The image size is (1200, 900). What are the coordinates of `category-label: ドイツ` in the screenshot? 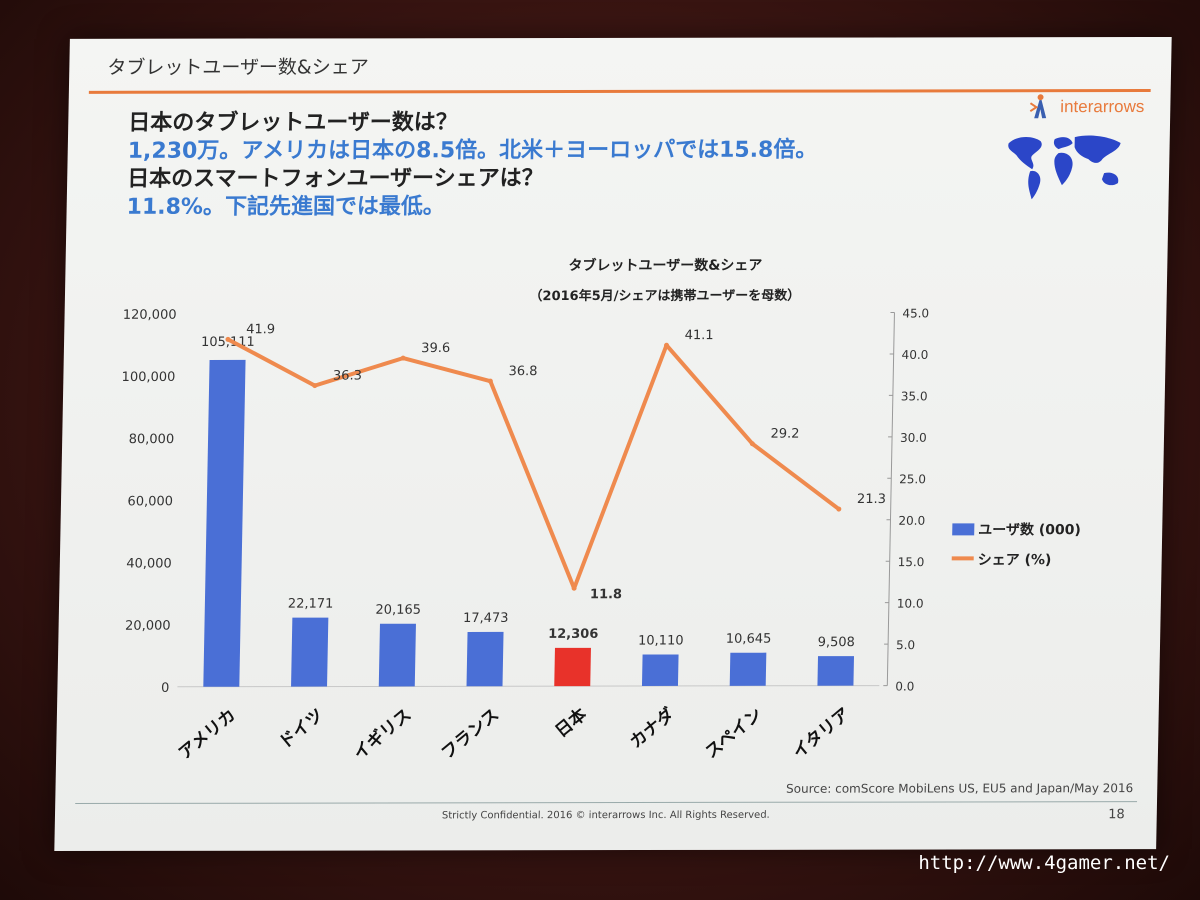 It's located at (301, 729).